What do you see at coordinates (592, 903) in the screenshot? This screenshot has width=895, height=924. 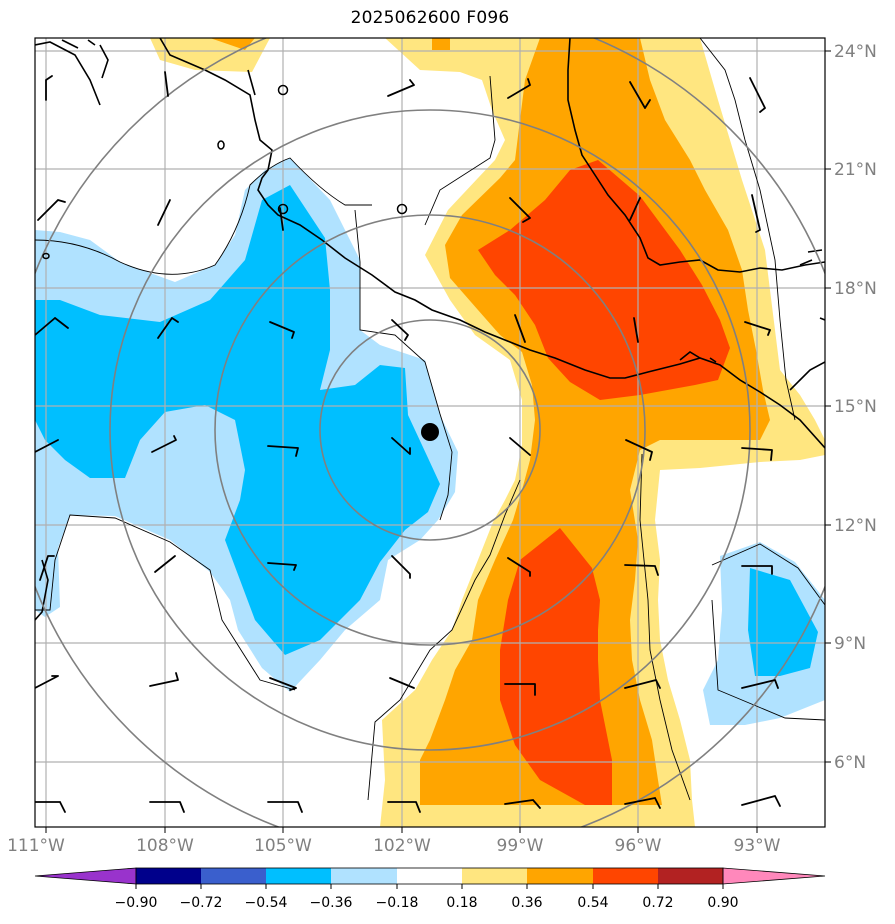 I see `colorbar-tick-label: 0.54` at bounding box center [592, 903].